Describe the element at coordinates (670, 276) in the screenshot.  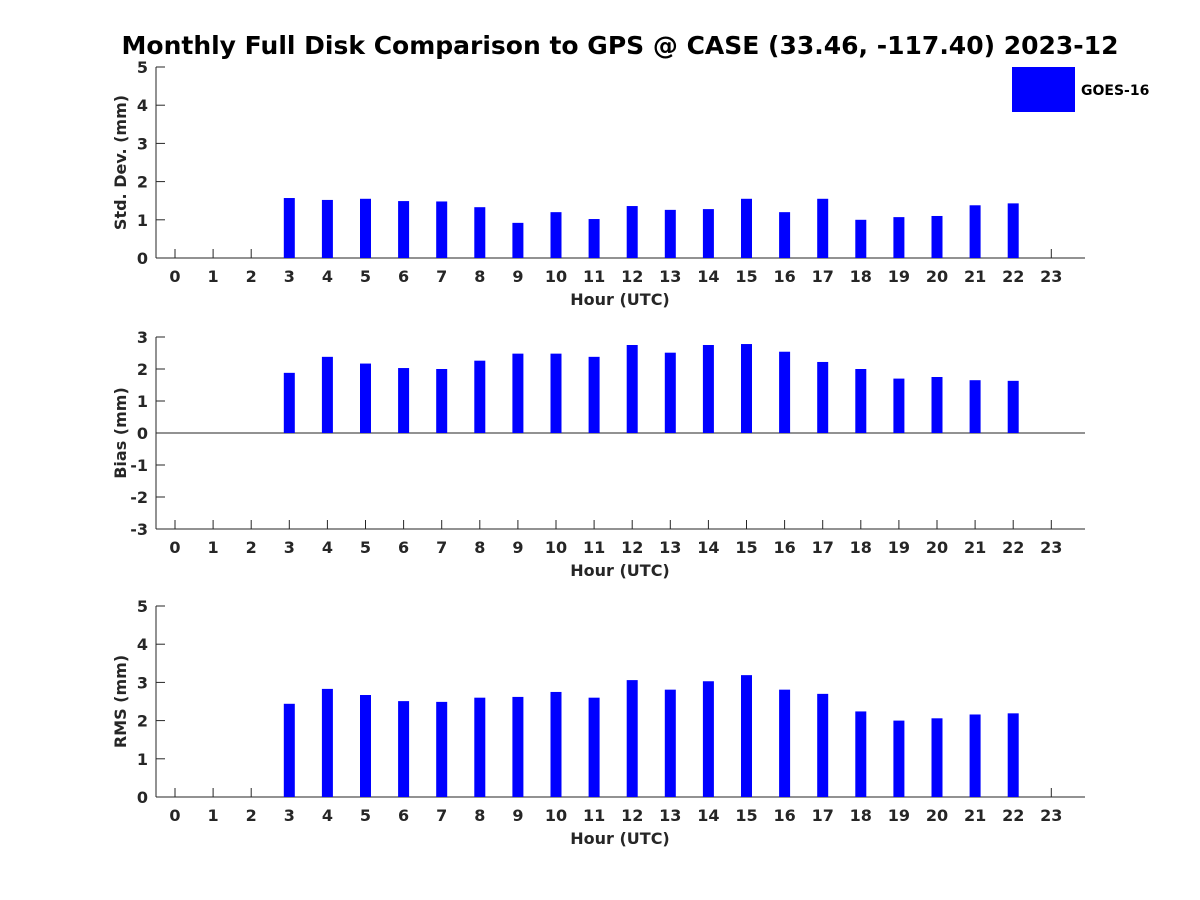
I see `std-dev-x-tick-label: 13` at that location.